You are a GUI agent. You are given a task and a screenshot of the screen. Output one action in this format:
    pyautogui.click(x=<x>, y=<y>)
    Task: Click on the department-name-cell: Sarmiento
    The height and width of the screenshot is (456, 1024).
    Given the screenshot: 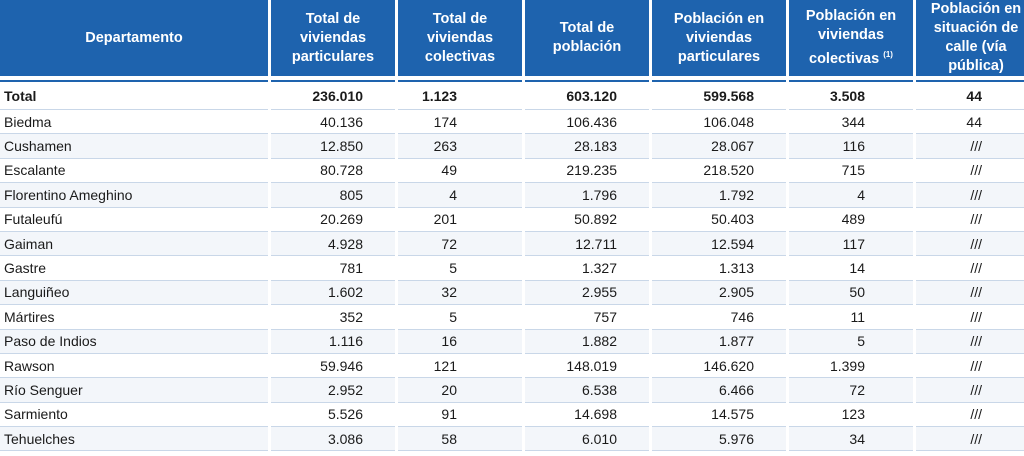 What is the action you would take?
    pyautogui.click(x=134, y=415)
    